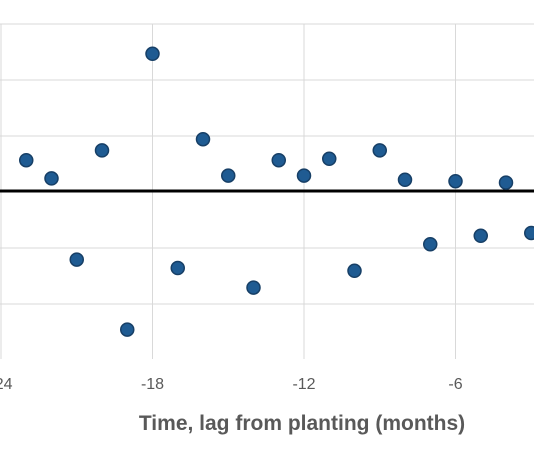 This screenshot has height=462, width=534. Describe the element at coordinates (6, 384) in the screenshot. I see `x-tick-label: -24` at that location.